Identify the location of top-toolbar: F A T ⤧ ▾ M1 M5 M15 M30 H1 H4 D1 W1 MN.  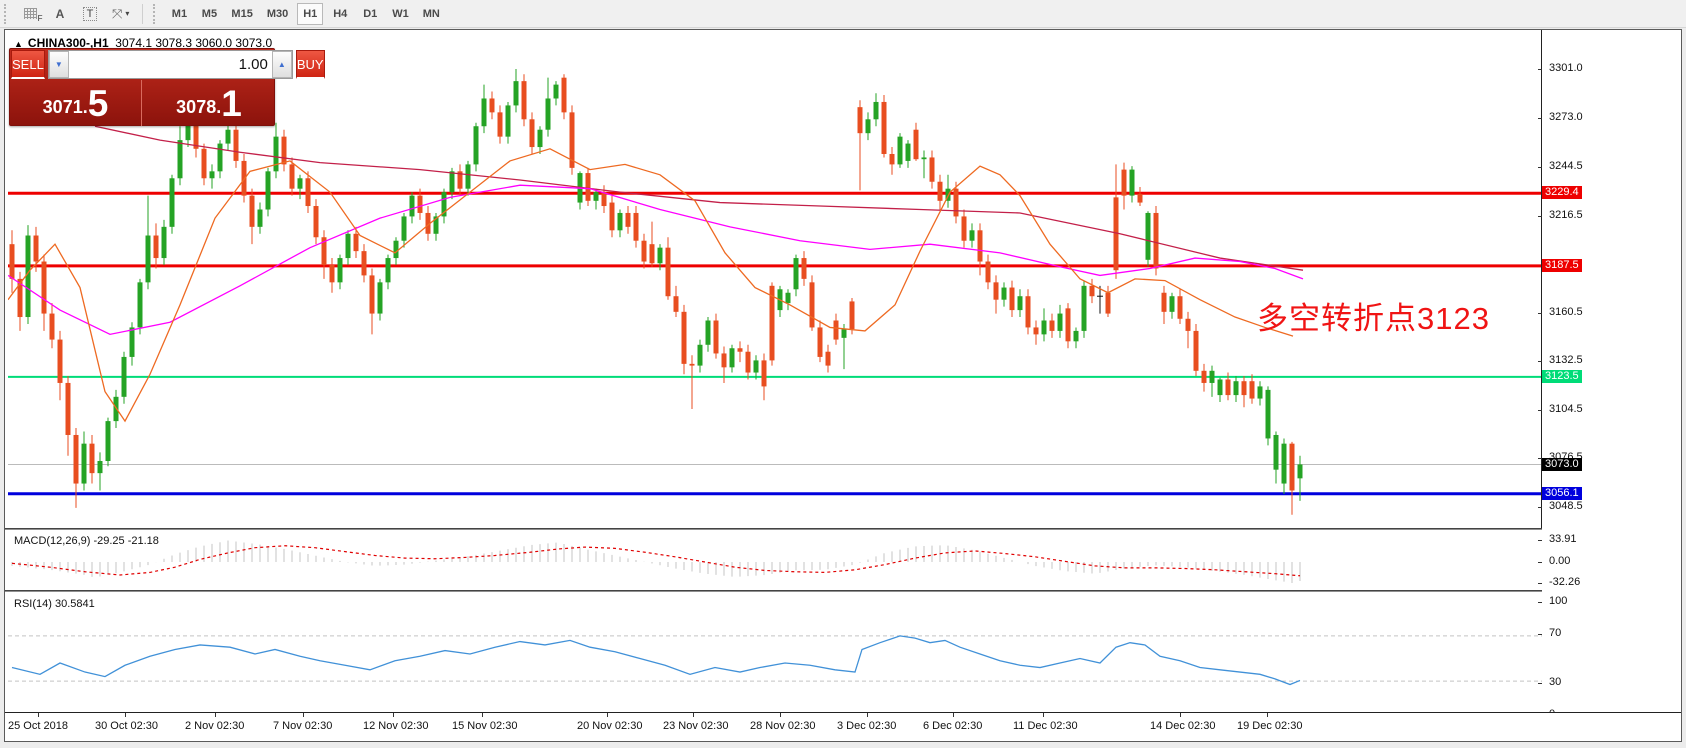
(843, 14).